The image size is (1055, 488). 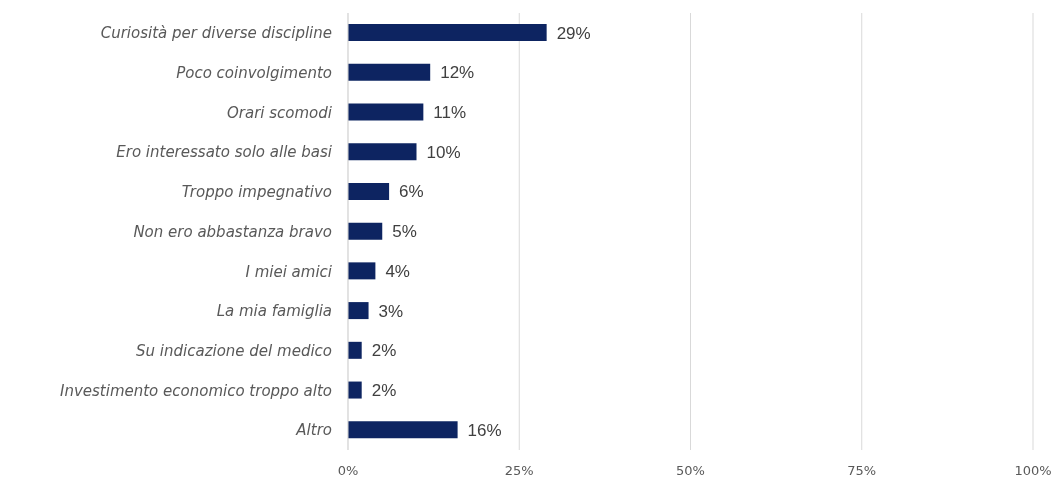 What do you see at coordinates (224, 152) in the screenshot?
I see `y-tick-label: Ero interessato solo alle basi` at bounding box center [224, 152].